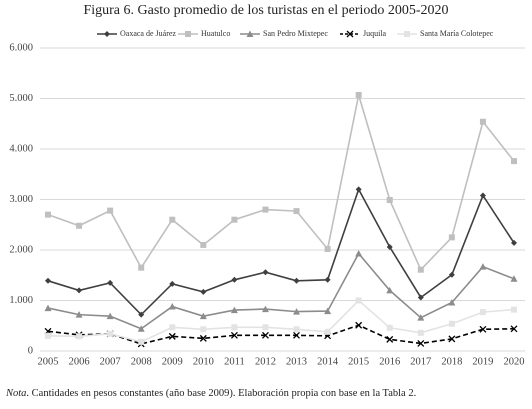  I want to click on legend-label: Oaxaca de Juárez, so click(148, 33).